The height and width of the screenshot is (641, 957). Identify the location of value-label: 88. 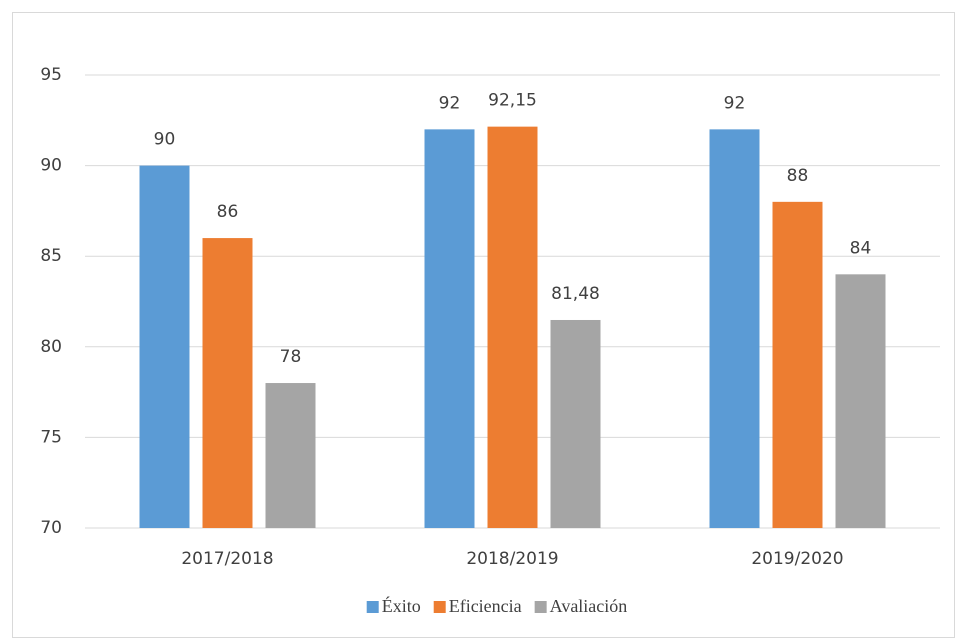
(798, 176).